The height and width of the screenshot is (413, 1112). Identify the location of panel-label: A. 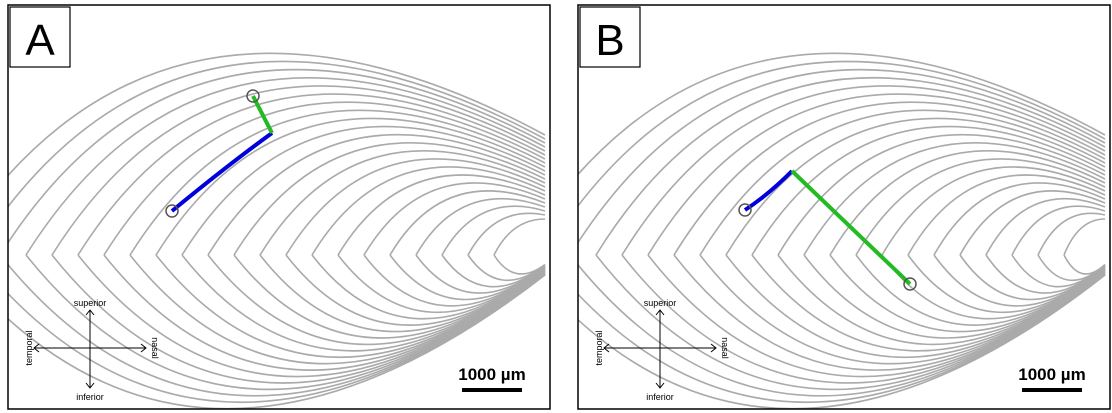
(40, 40).